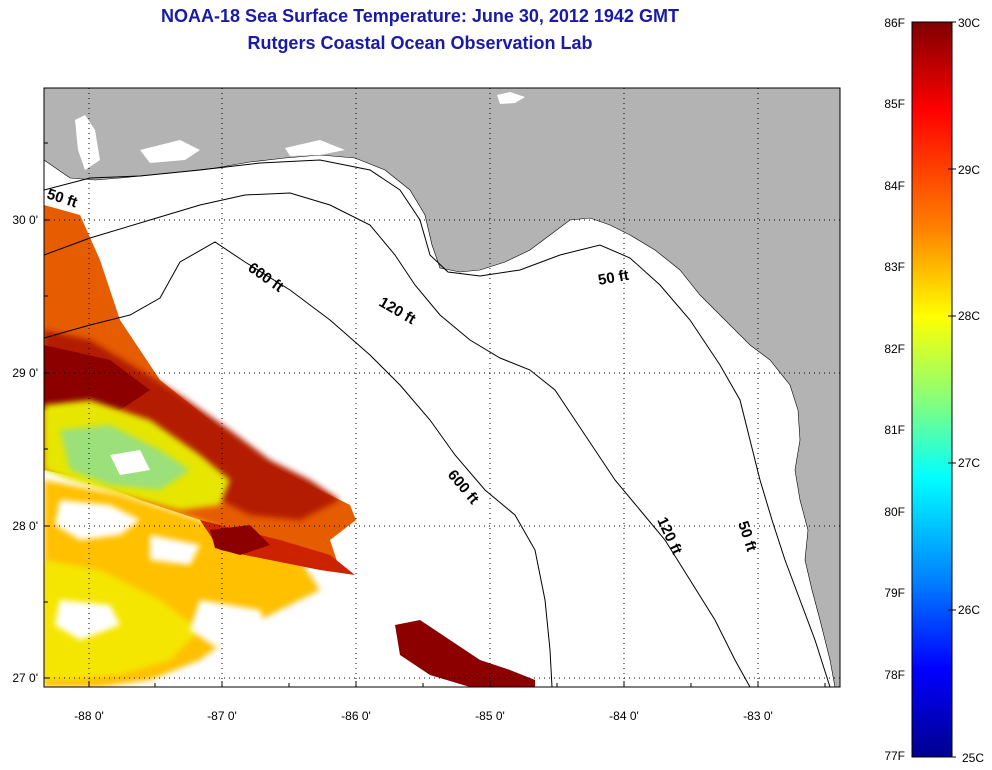 Image resolution: width=992 pixels, height=770 pixels. What do you see at coordinates (894, 104) in the screenshot?
I see `colorbar-f-label: 85F` at bounding box center [894, 104].